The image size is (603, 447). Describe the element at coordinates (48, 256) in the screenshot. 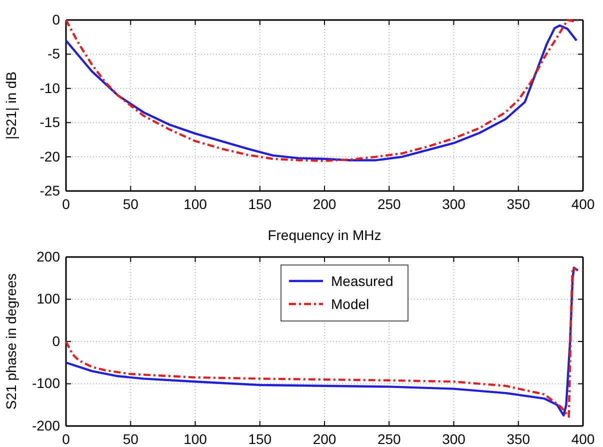

I see `y-tick-label: 200` at that location.